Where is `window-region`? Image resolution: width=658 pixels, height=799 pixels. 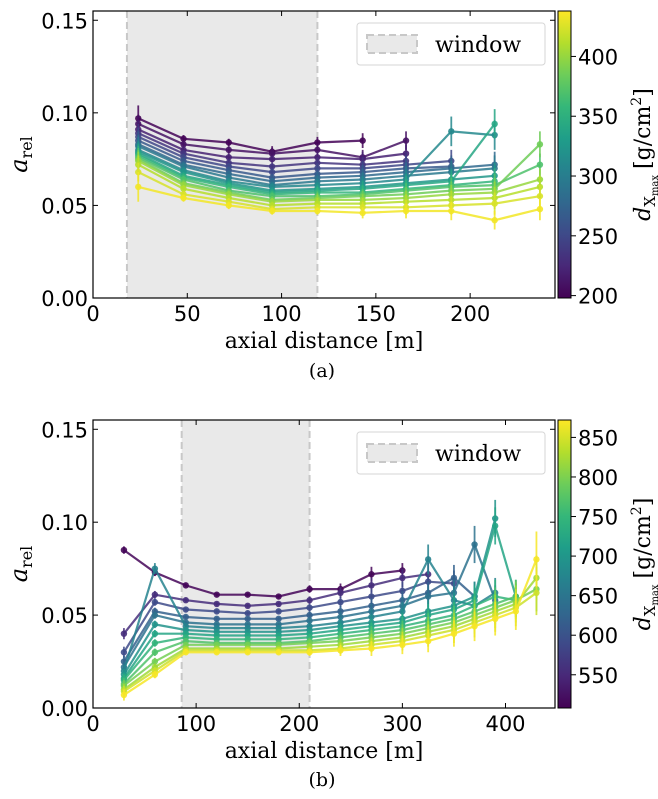
window-region is located at coordinates (245, 564).